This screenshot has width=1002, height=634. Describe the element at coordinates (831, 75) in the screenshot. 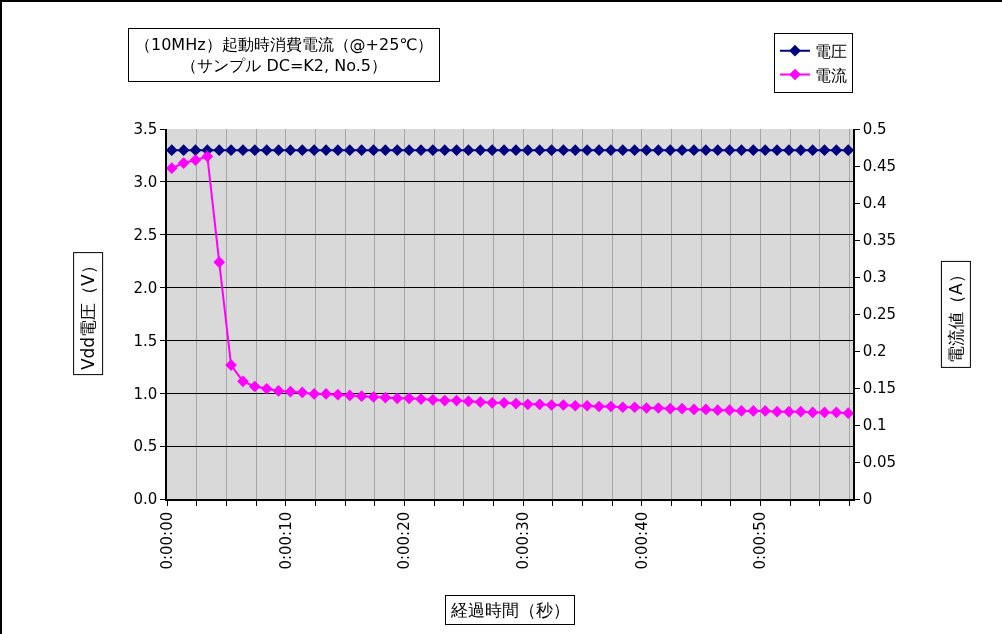

I see `legend-label: 電流` at that location.